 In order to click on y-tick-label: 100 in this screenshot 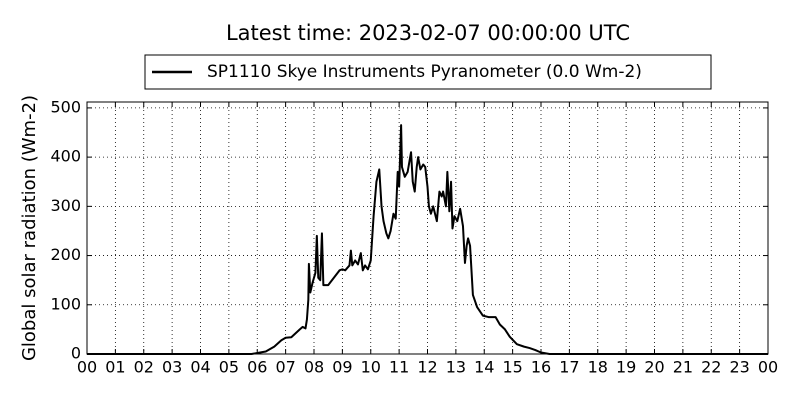, I will do `click(65, 303)`.